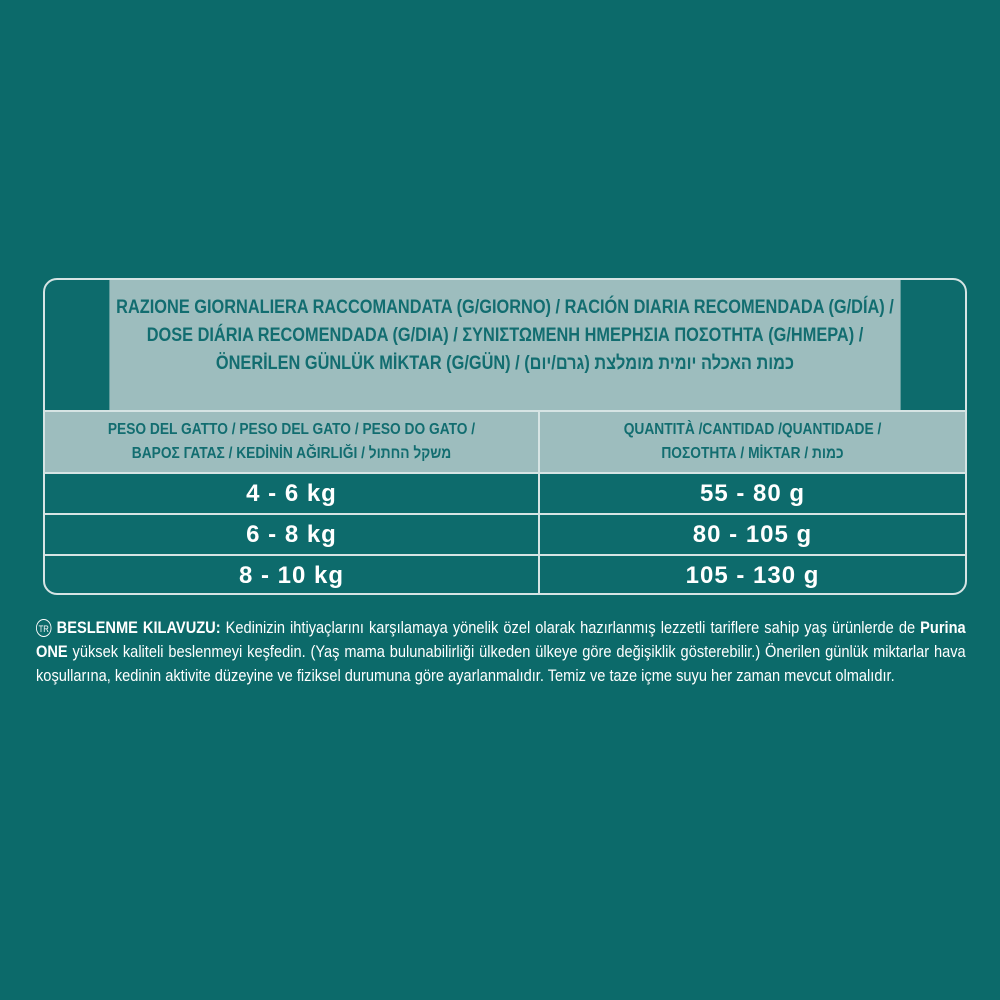 This screenshot has height=1000, width=1000. I want to click on brand-name: Purina ONE, so click(501, 639).